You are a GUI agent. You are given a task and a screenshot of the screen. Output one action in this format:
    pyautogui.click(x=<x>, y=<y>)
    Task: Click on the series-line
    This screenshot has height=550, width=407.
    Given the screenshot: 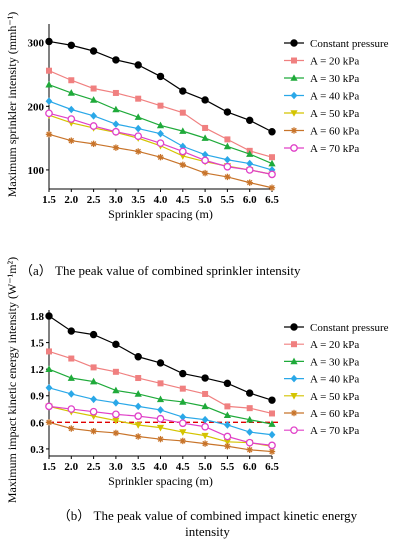 What is the action you would take?
    pyautogui.click(x=160, y=358)
    